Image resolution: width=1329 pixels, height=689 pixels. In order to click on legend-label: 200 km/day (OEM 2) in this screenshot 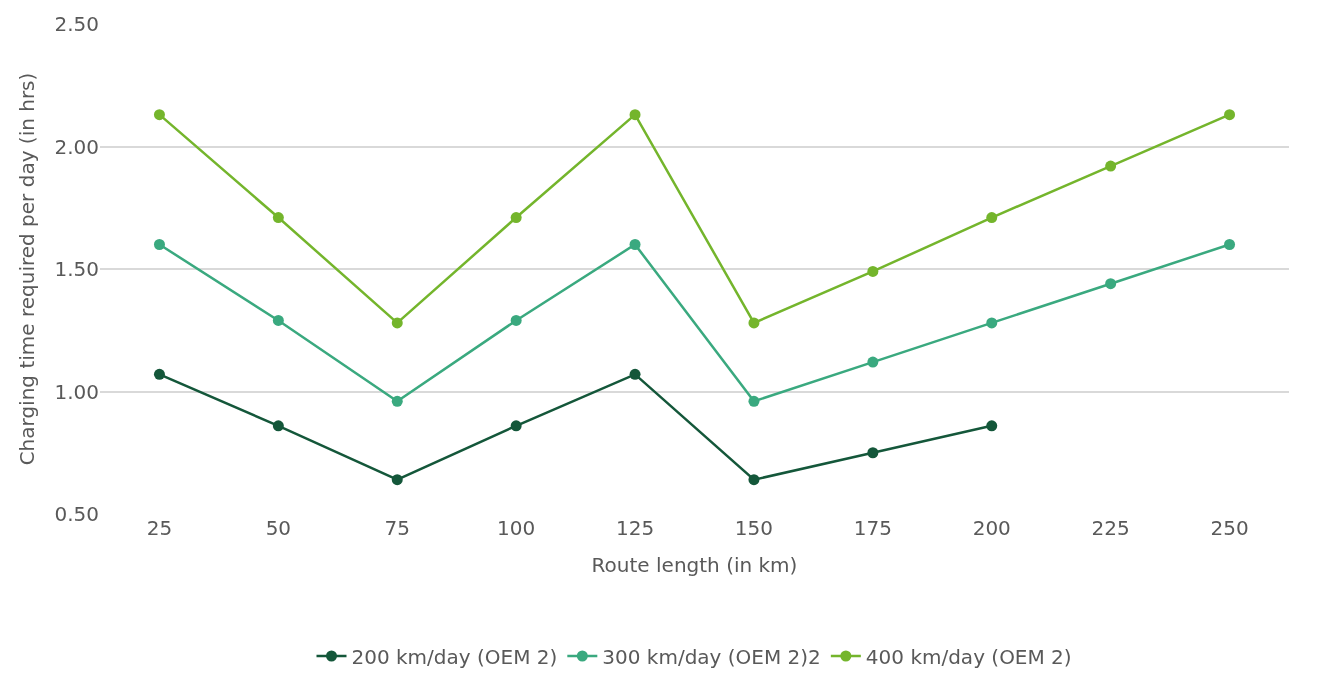, I will do `click(454, 656)`.